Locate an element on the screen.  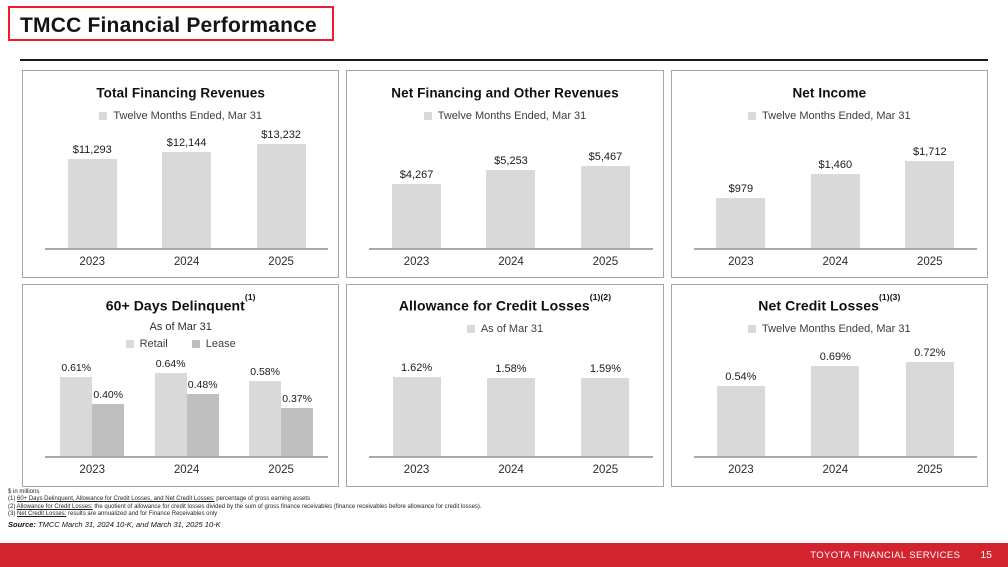
bar-column: 1.59% is located at coordinates (605, 409).